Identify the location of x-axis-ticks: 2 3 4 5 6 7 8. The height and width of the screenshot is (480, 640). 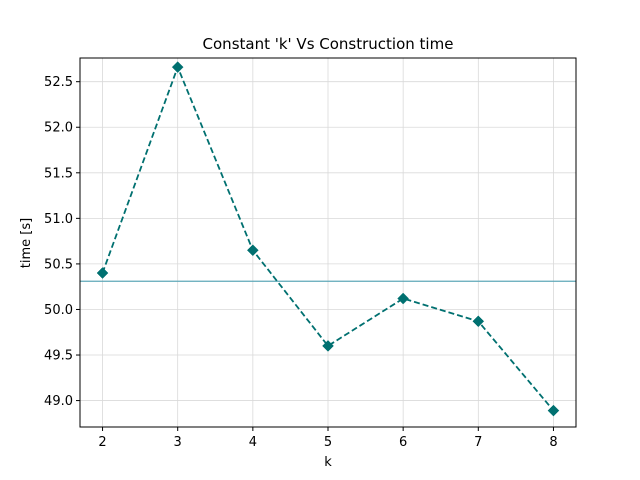
(328, 438).